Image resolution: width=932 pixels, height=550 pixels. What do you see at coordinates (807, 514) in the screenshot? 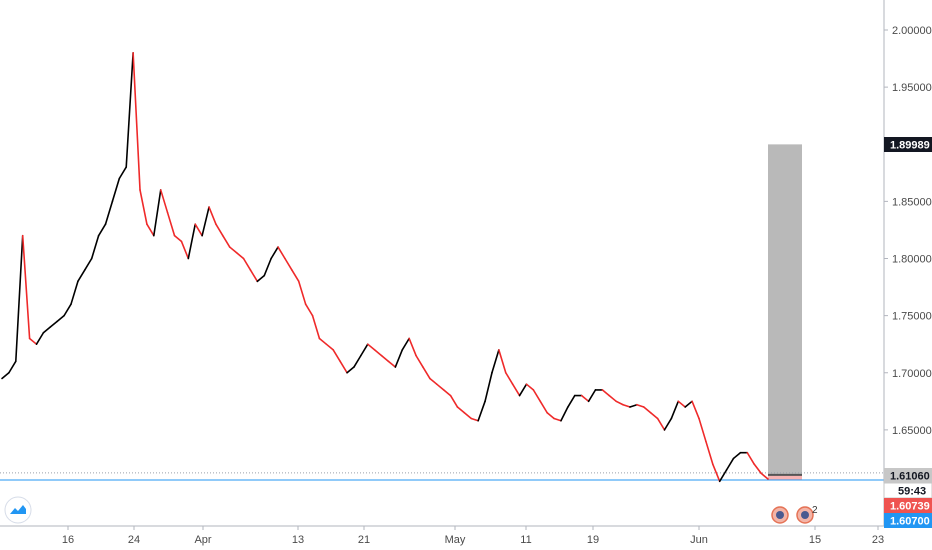
I see `event-marker-icon: 2` at bounding box center [807, 514].